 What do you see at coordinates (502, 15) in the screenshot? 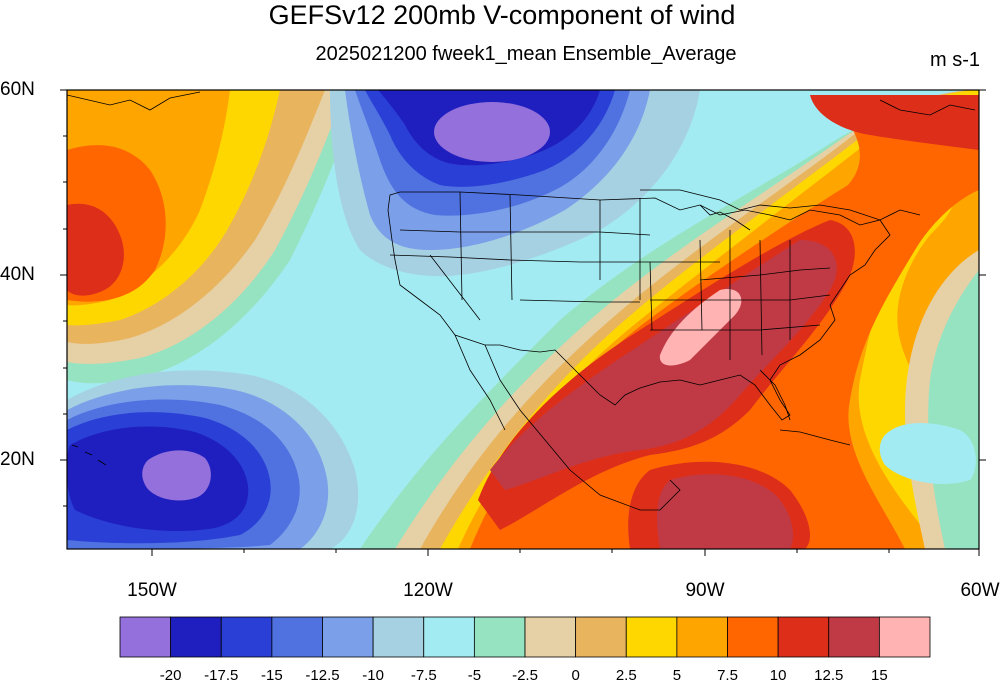
I see `figure-title: GEFSv12 200mb V-component of wind` at bounding box center [502, 15].